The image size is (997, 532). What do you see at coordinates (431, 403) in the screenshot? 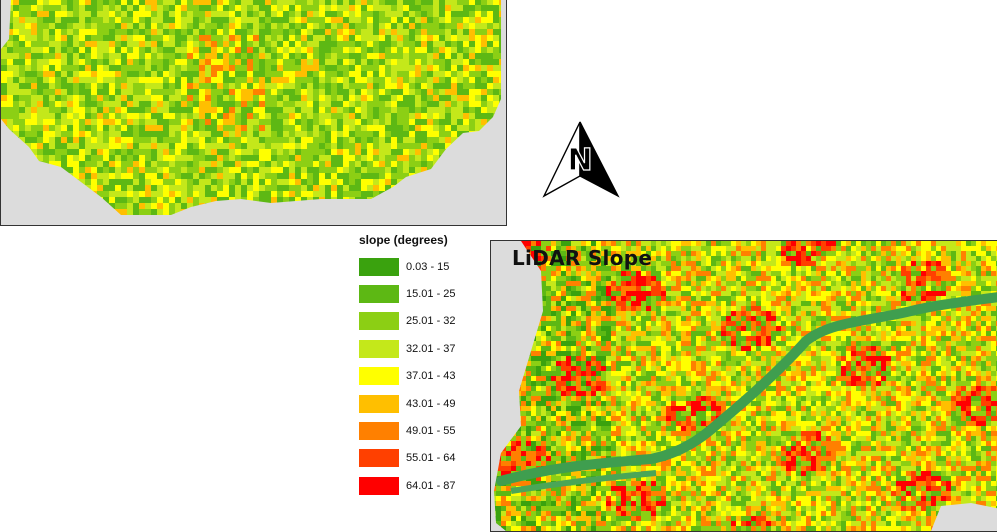
I see `legend-label: 43.01 - 49` at bounding box center [431, 403].